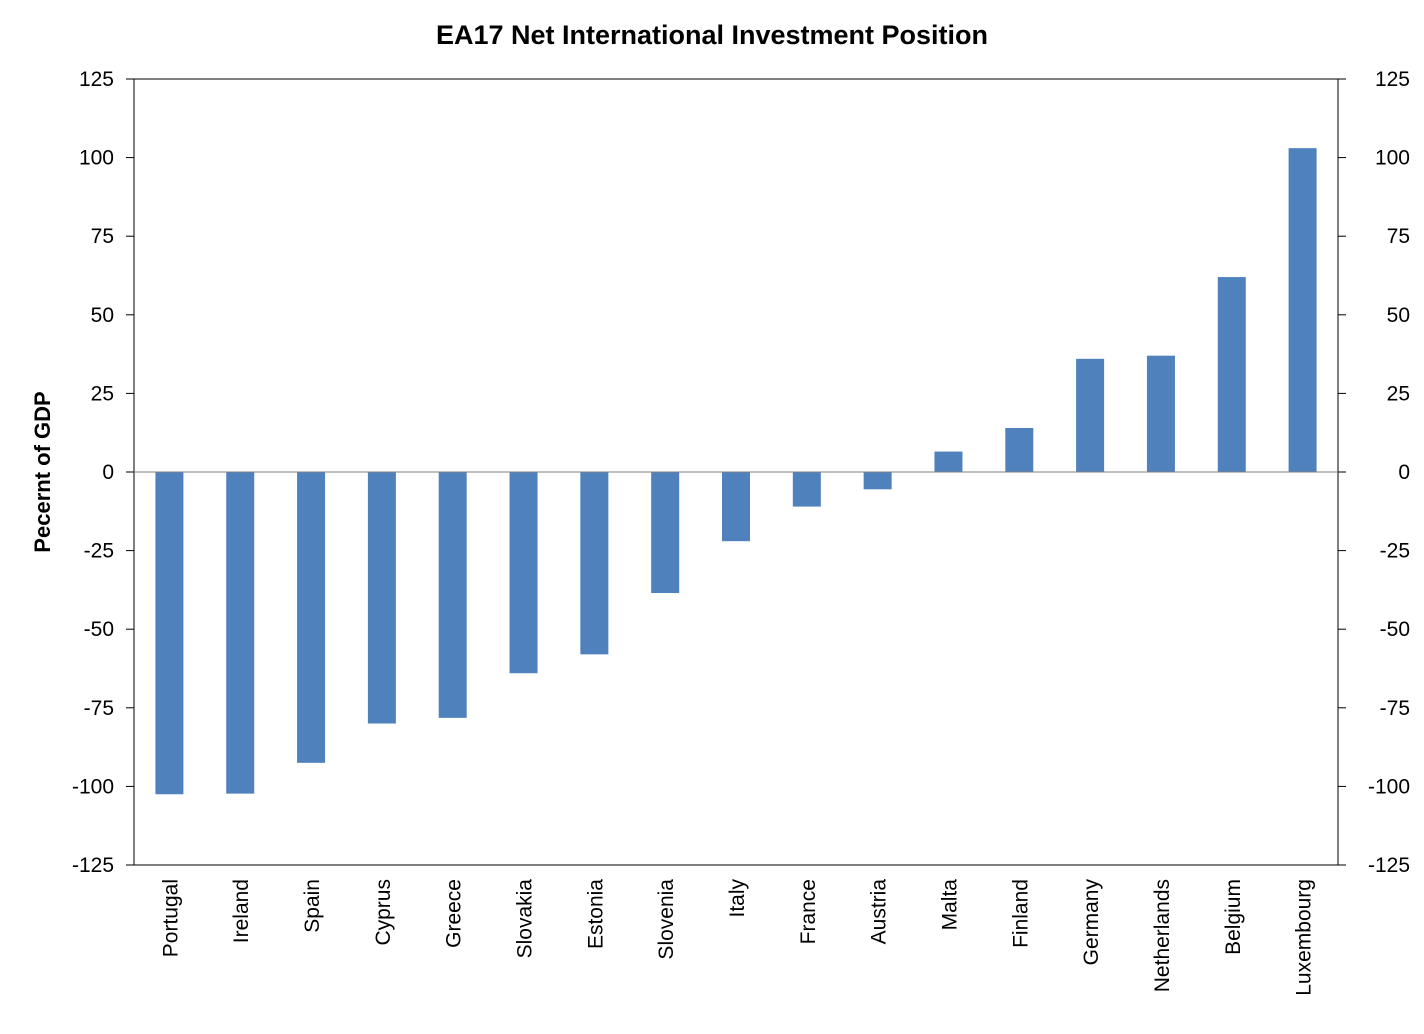 The width and height of the screenshot is (1424, 1034). I want to click on bar-spain, so click(311, 617).